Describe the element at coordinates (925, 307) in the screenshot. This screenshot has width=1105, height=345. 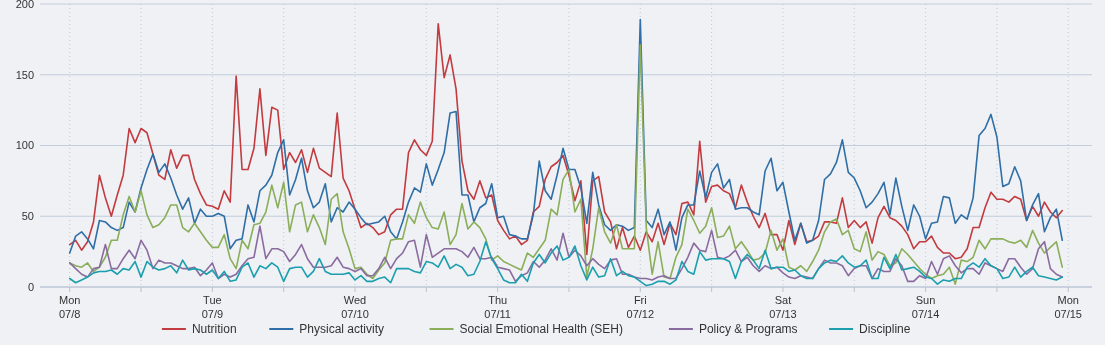
I see `x-tick-label: Sun 07/14` at that location.